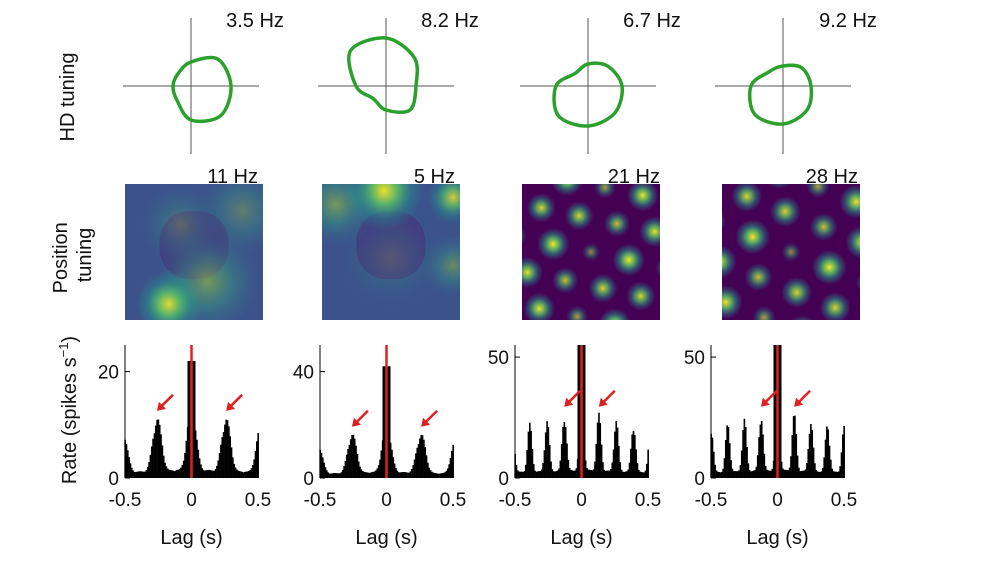  I want to click on y-tick-label: 50, so click(498, 358).